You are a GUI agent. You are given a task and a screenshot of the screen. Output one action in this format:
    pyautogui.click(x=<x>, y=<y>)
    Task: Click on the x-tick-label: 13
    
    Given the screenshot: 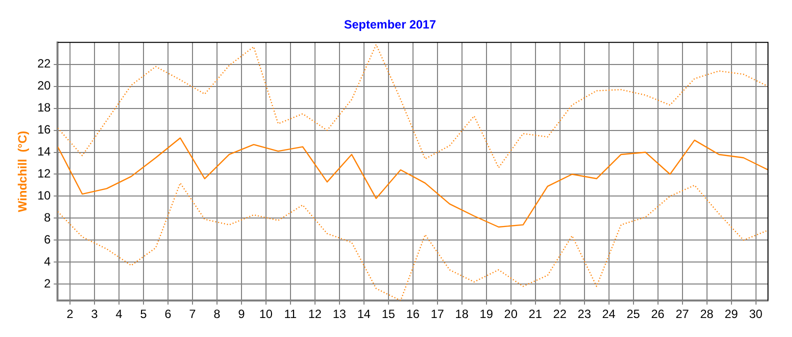 What is the action you would take?
    pyautogui.click(x=339, y=314)
    